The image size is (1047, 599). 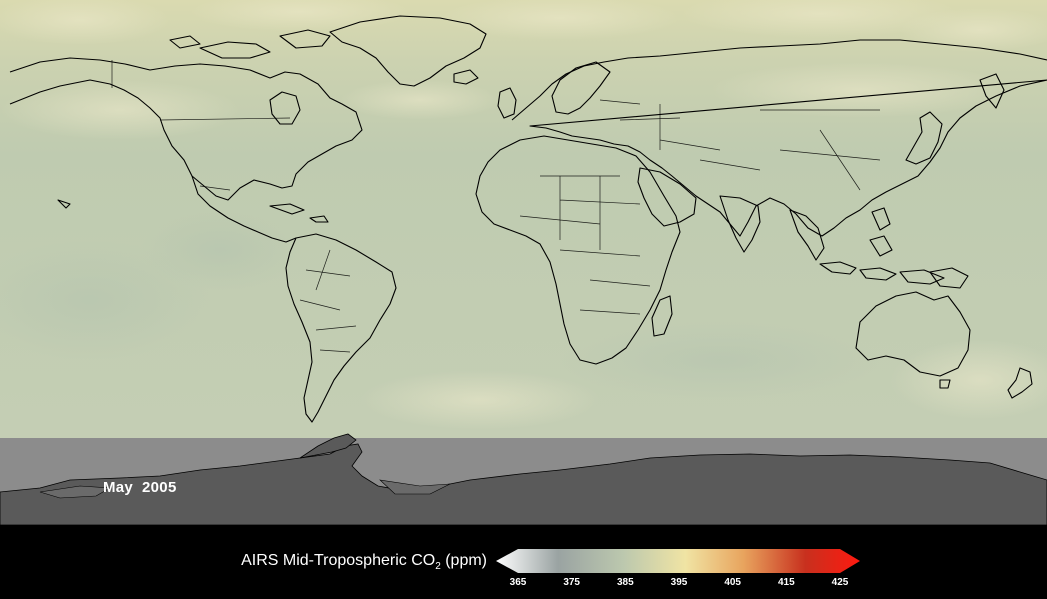 What do you see at coordinates (415, 487) in the screenshot?
I see `weddell-ice-shelf` at bounding box center [415, 487].